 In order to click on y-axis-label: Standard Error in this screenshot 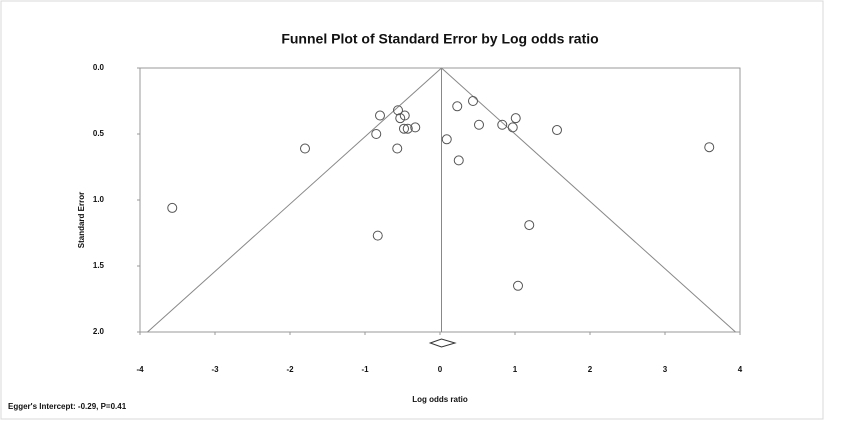, I will do `click(81, 220)`.